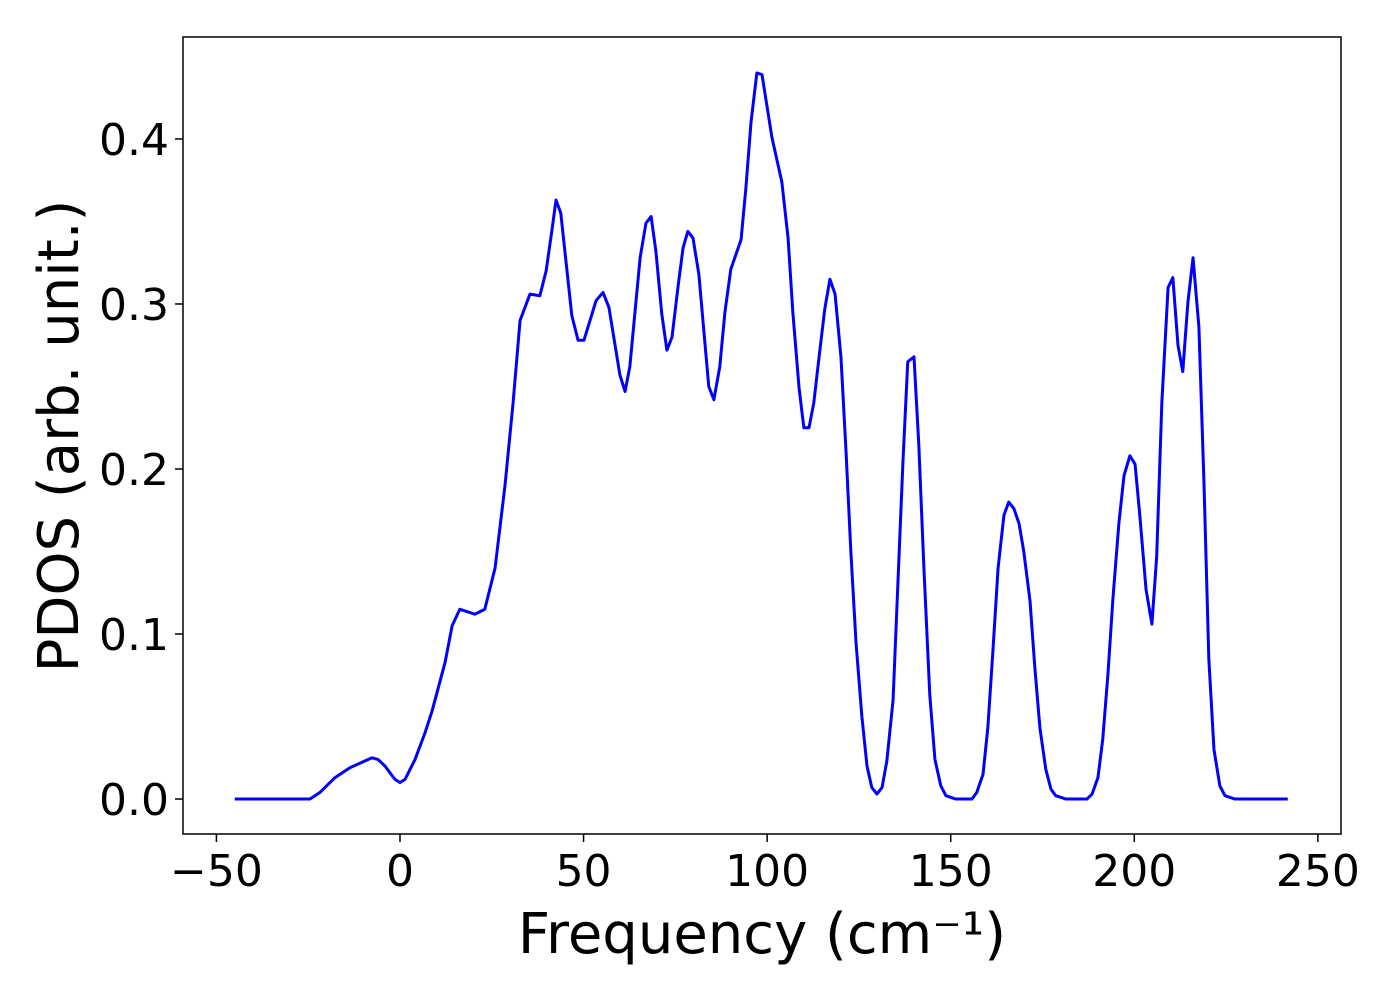 Image resolution: width=1400 pixels, height=1000 pixels. Describe the element at coordinates (400, 871) in the screenshot. I see `x-tick-label: 0` at that location.